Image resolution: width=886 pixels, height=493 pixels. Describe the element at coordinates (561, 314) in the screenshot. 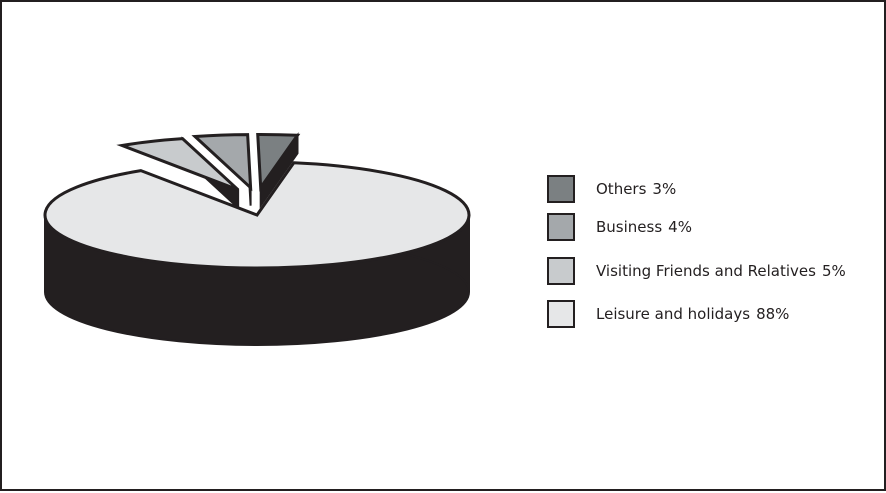

I see `legend-swatch-leisure` at that location.